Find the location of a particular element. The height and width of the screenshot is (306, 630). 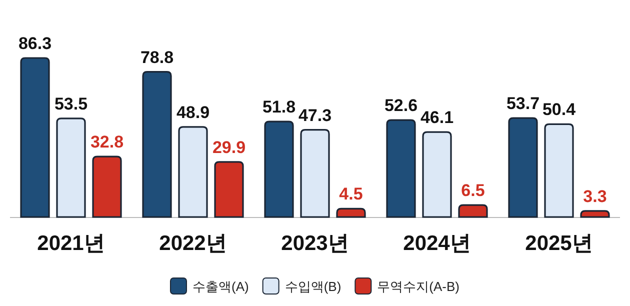

data-label: 47.3 is located at coordinates (315, 115).